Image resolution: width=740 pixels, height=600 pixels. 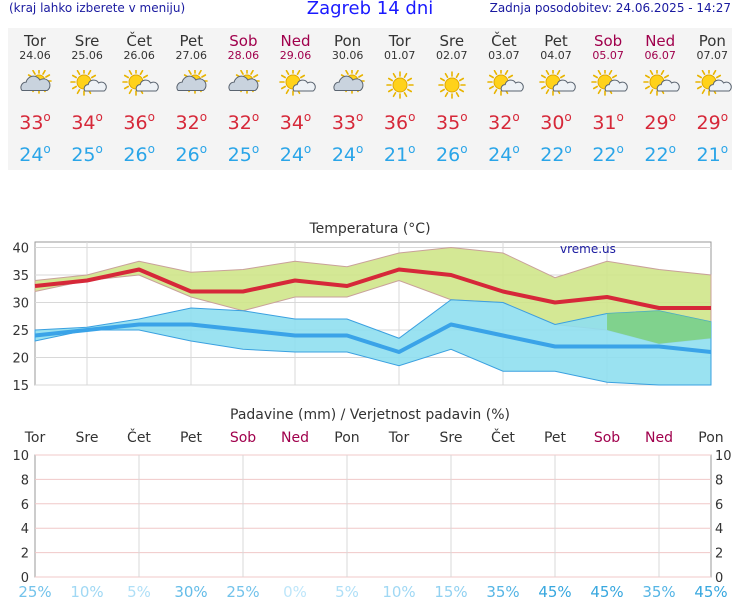 I want to click on day-name: Čet, so click(x=504, y=41).